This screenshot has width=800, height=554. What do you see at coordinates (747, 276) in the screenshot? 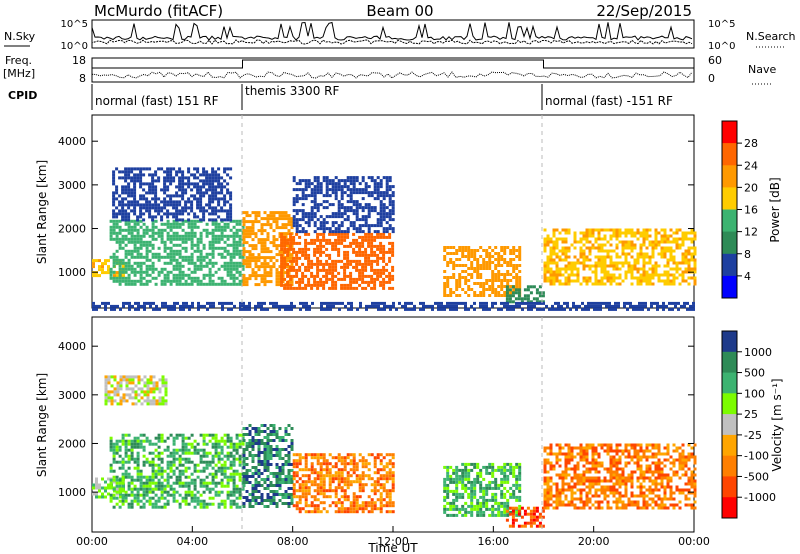
I see `colorbar-tick-label: 4` at bounding box center [747, 276].